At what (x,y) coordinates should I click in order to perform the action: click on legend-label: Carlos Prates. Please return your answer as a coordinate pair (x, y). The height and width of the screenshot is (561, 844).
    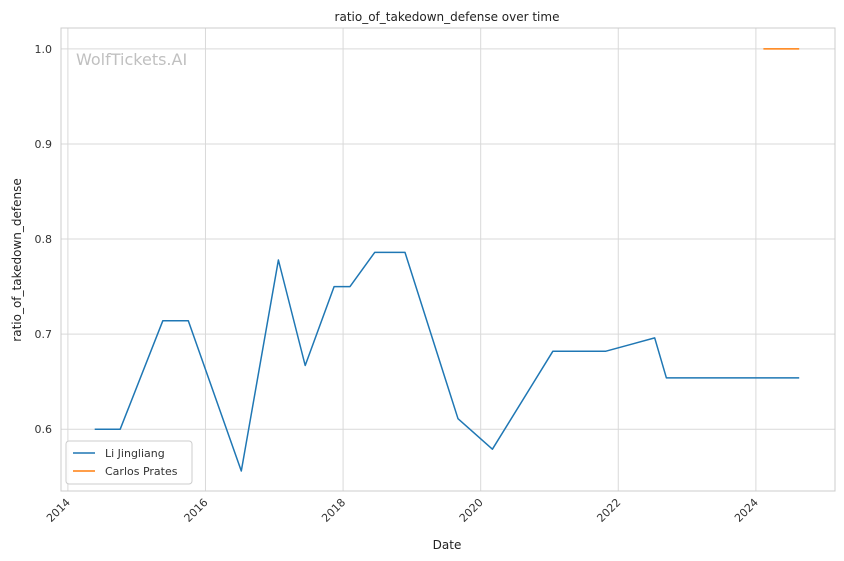
    Looking at the image, I should click on (141, 471).